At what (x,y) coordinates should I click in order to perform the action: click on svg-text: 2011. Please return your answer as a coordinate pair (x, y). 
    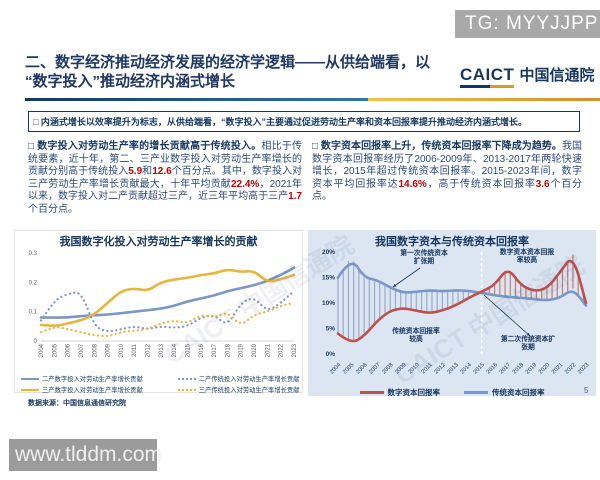
    Looking at the image, I should click on (135, 350).